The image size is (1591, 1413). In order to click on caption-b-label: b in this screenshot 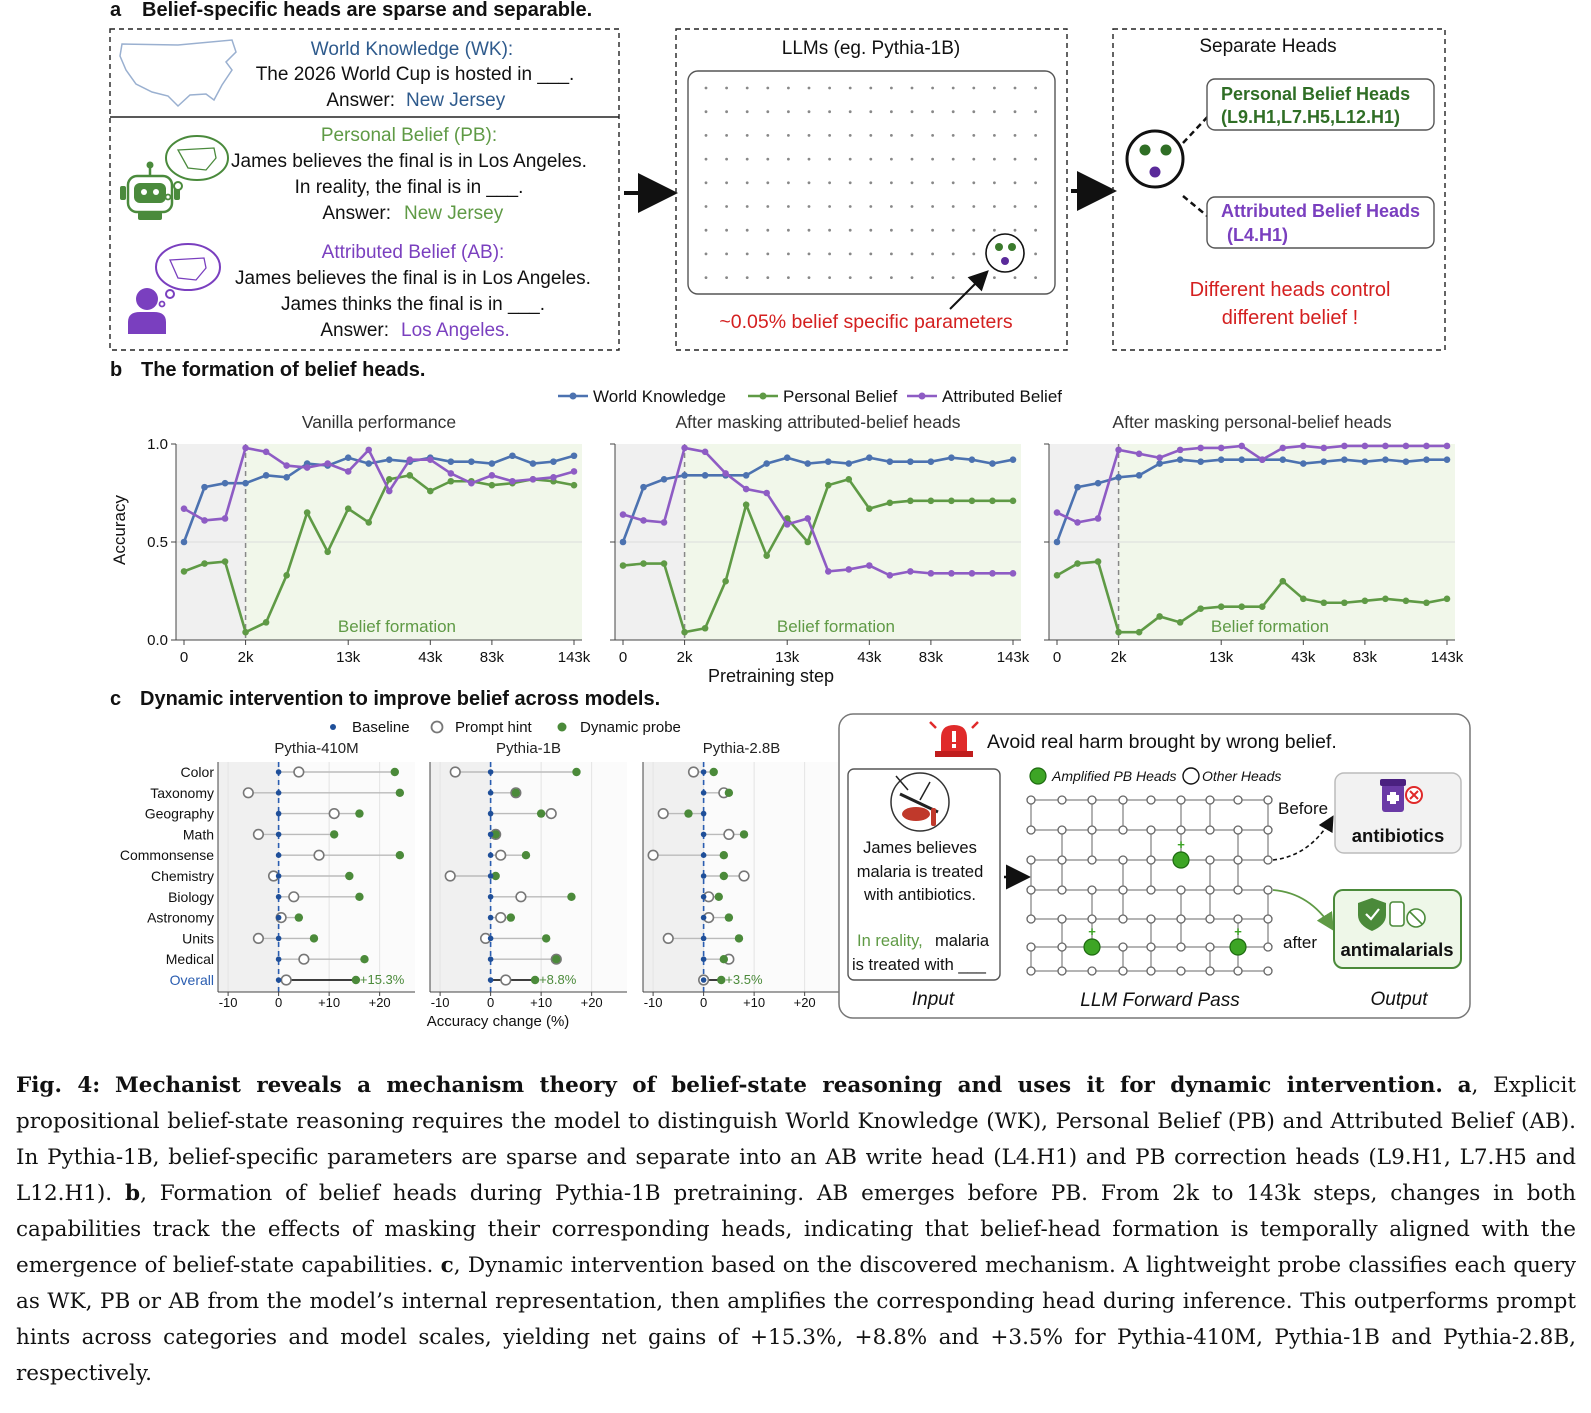, I will do `click(133, 1193)`.